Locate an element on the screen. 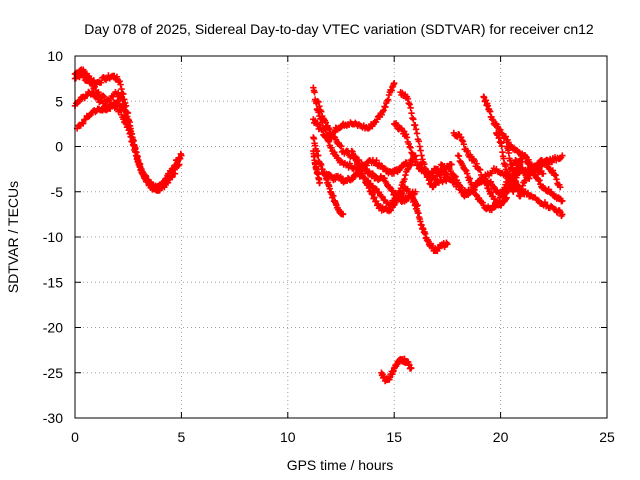 The height and width of the screenshot is (480, 640). x-tick-label: 15 is located at coordinates (394, 437).